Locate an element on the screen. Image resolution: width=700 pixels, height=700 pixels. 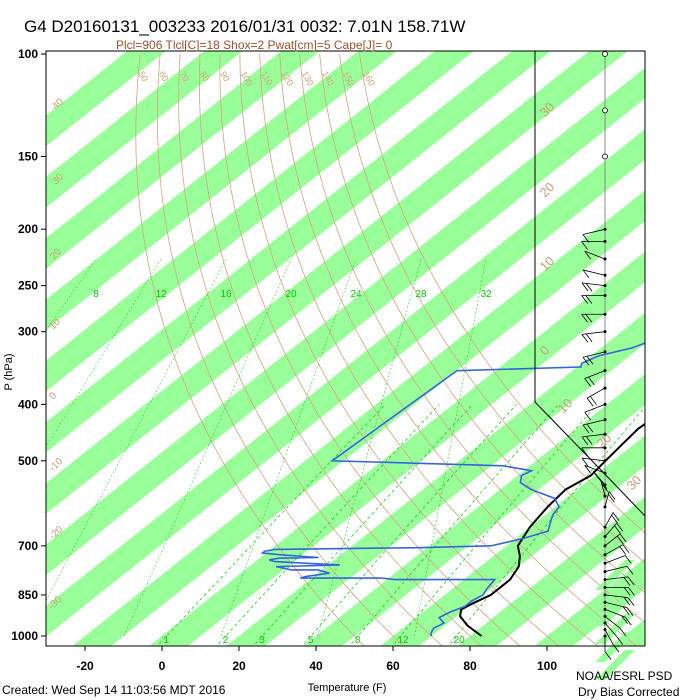
dry-adiabat-label: 160 is located at coordinates (369, 78).